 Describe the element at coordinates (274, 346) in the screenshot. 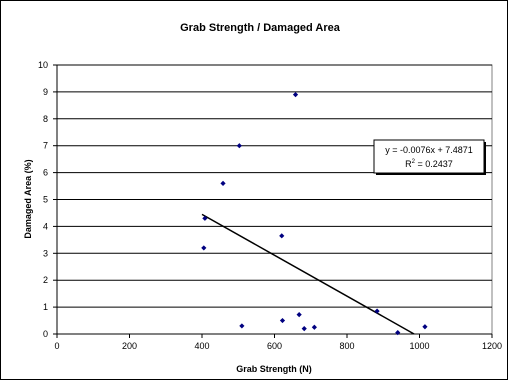

I see `x-tick-label: 600` at that location.